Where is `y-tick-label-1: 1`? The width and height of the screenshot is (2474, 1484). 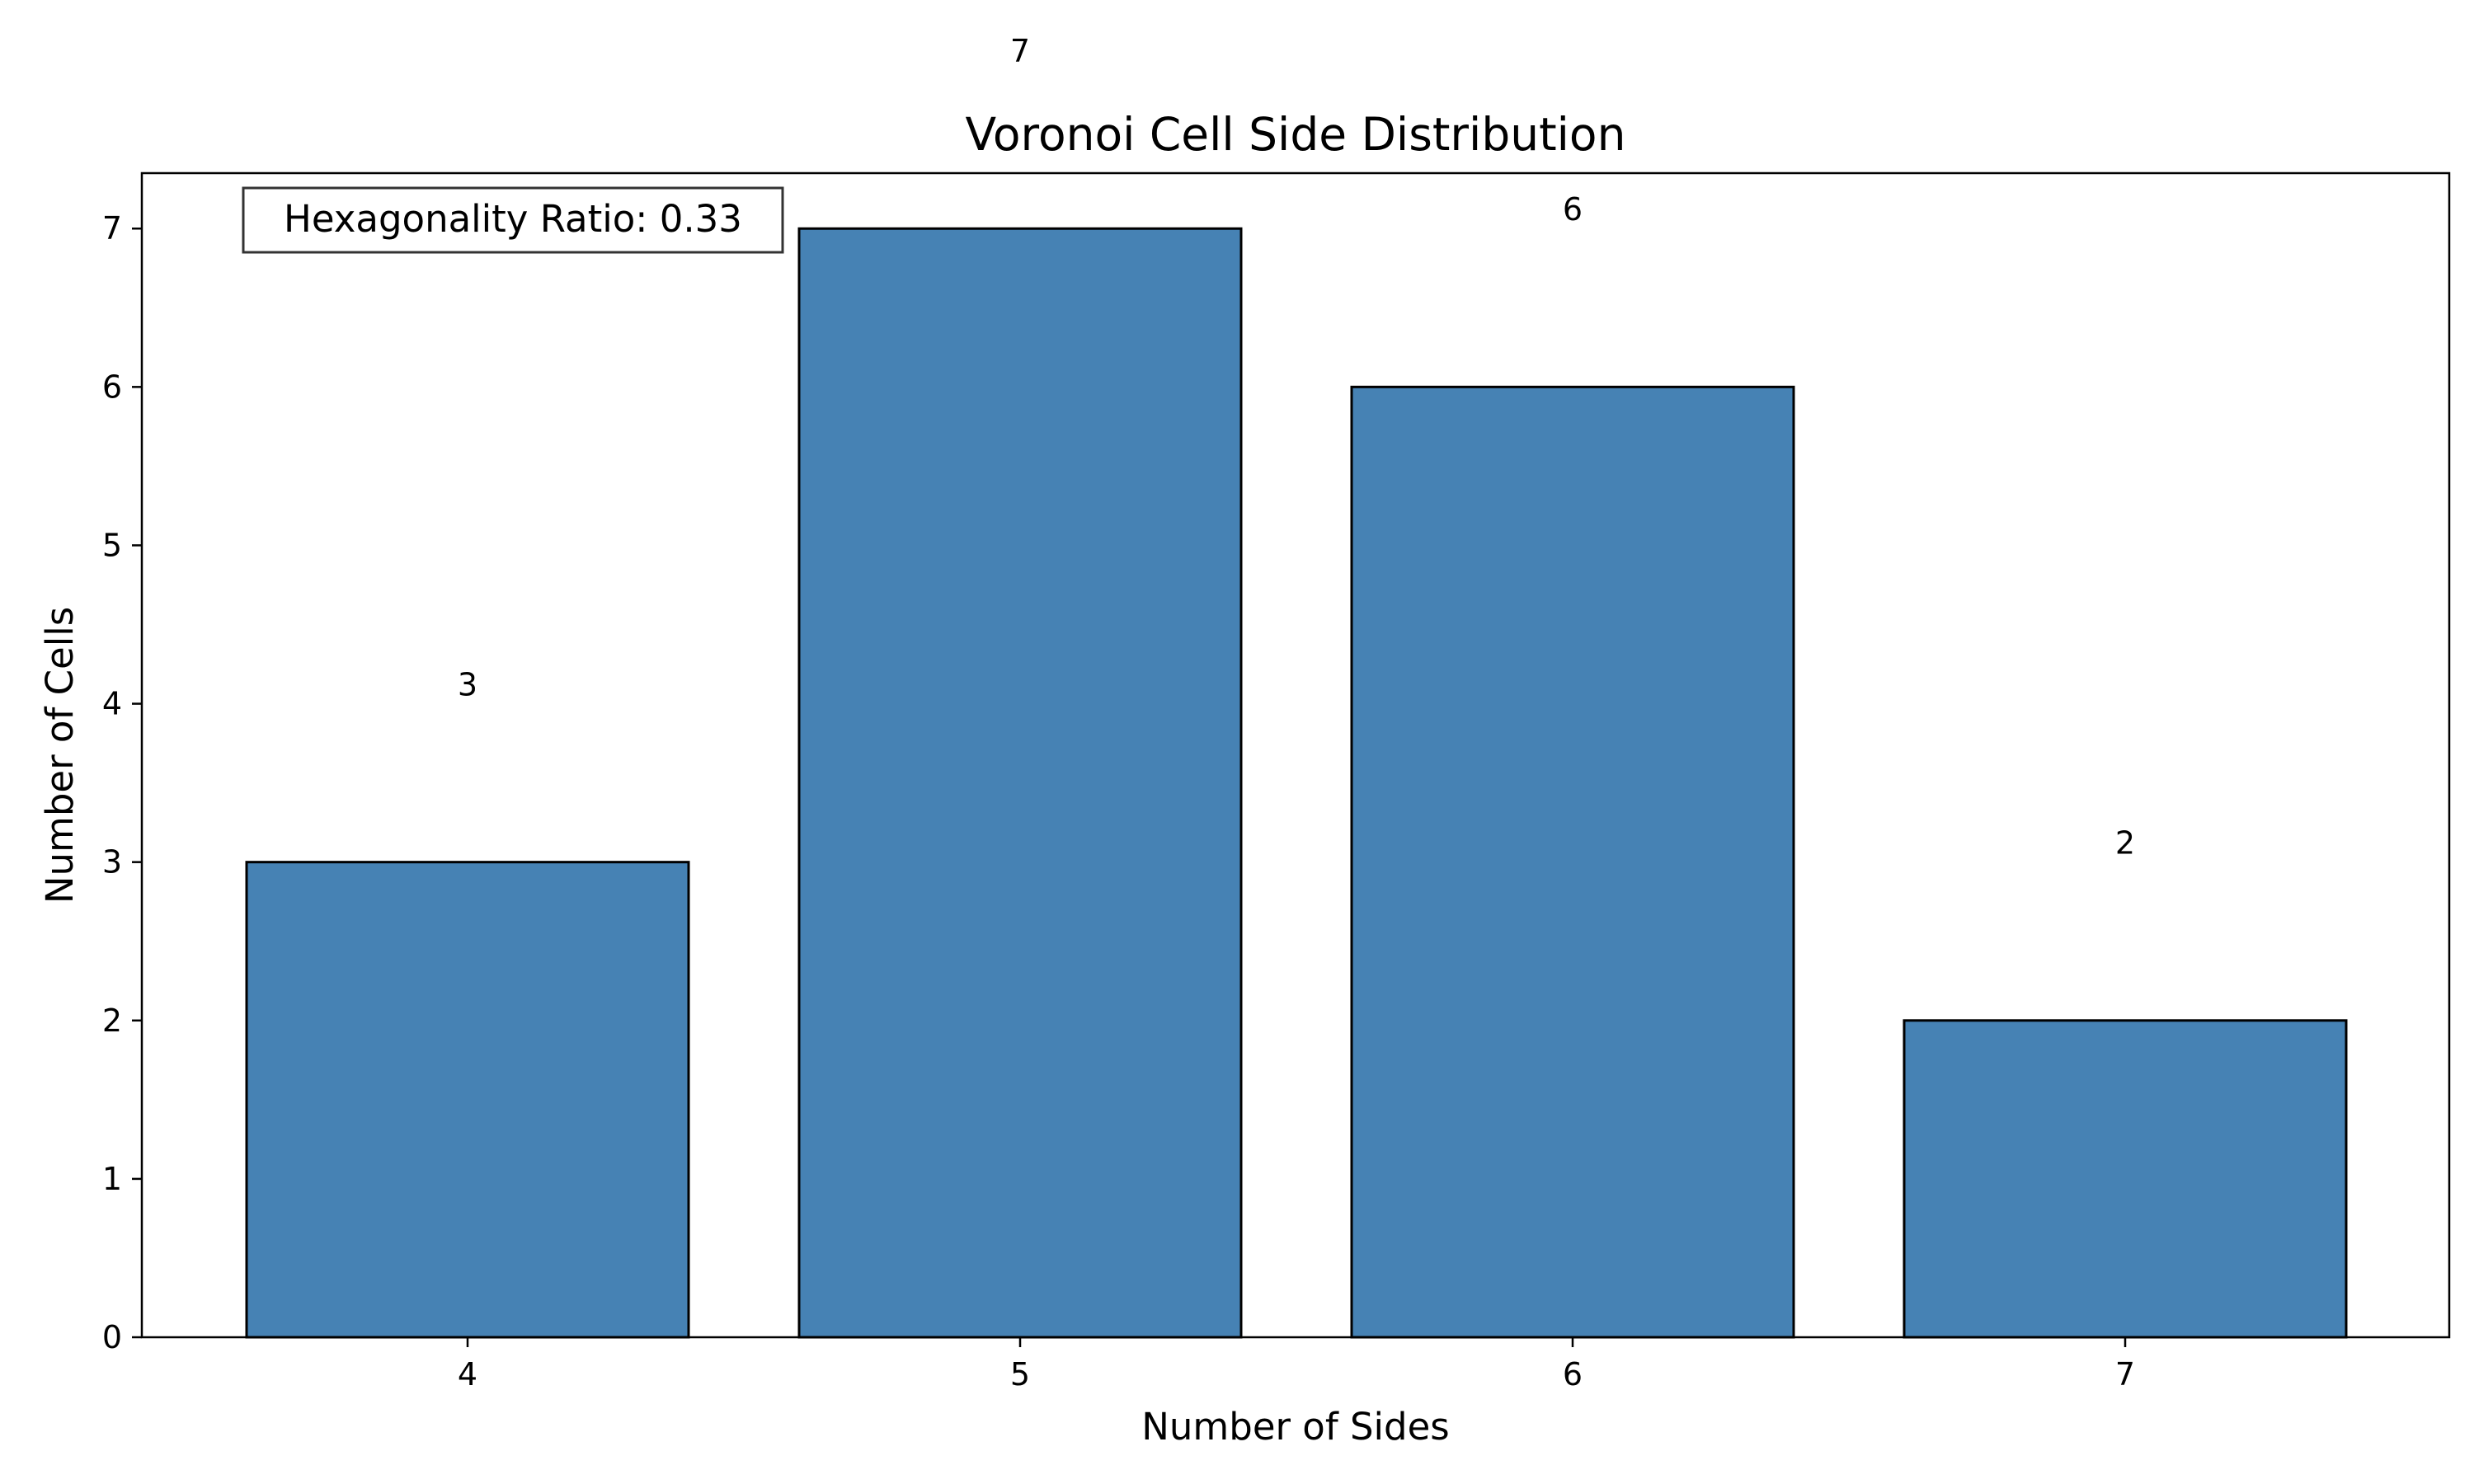
y-tick-label-1: 1 is located at coordinates (112, 1179).